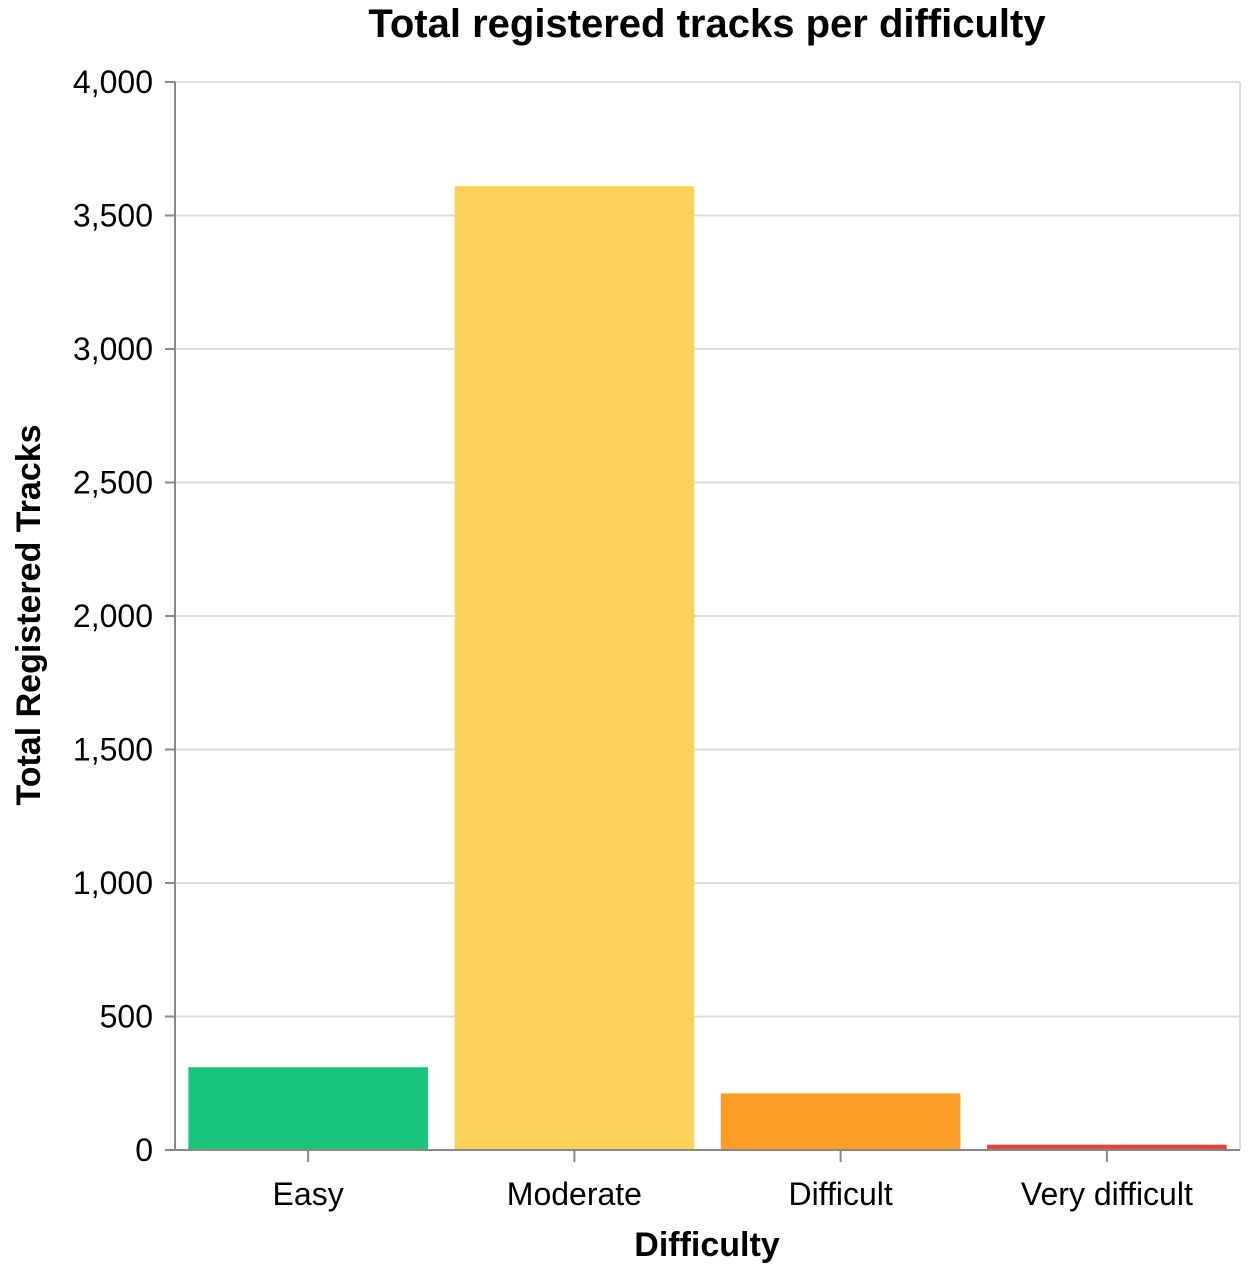 The image size is (1248, 1274). Describe the element at coordinates (840, 1194) in the screenshot. I see `x-tick-label: Difficult` at that location.